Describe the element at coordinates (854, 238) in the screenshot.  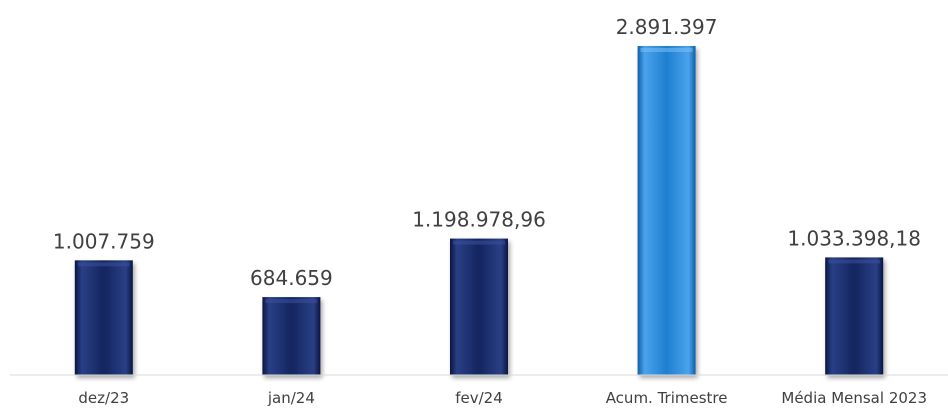
I see `data-label: 1.033.398,18` at that location.